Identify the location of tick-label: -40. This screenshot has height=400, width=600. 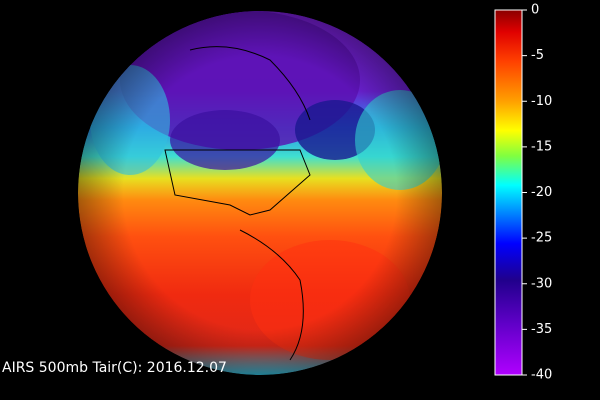
(541, 375).